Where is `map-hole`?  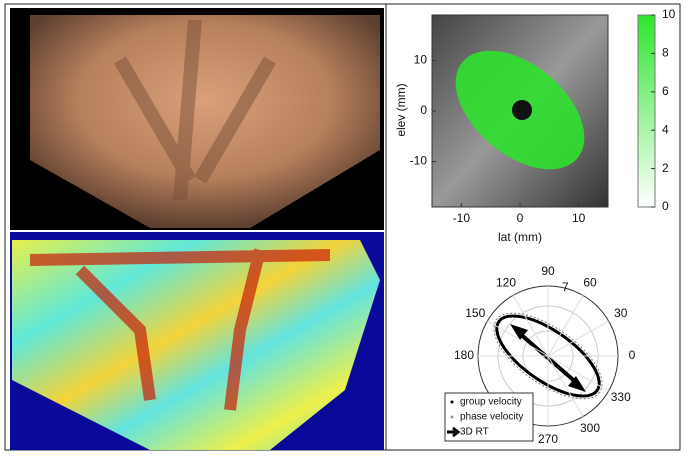 map-hole is located at coordinates (522, 110).